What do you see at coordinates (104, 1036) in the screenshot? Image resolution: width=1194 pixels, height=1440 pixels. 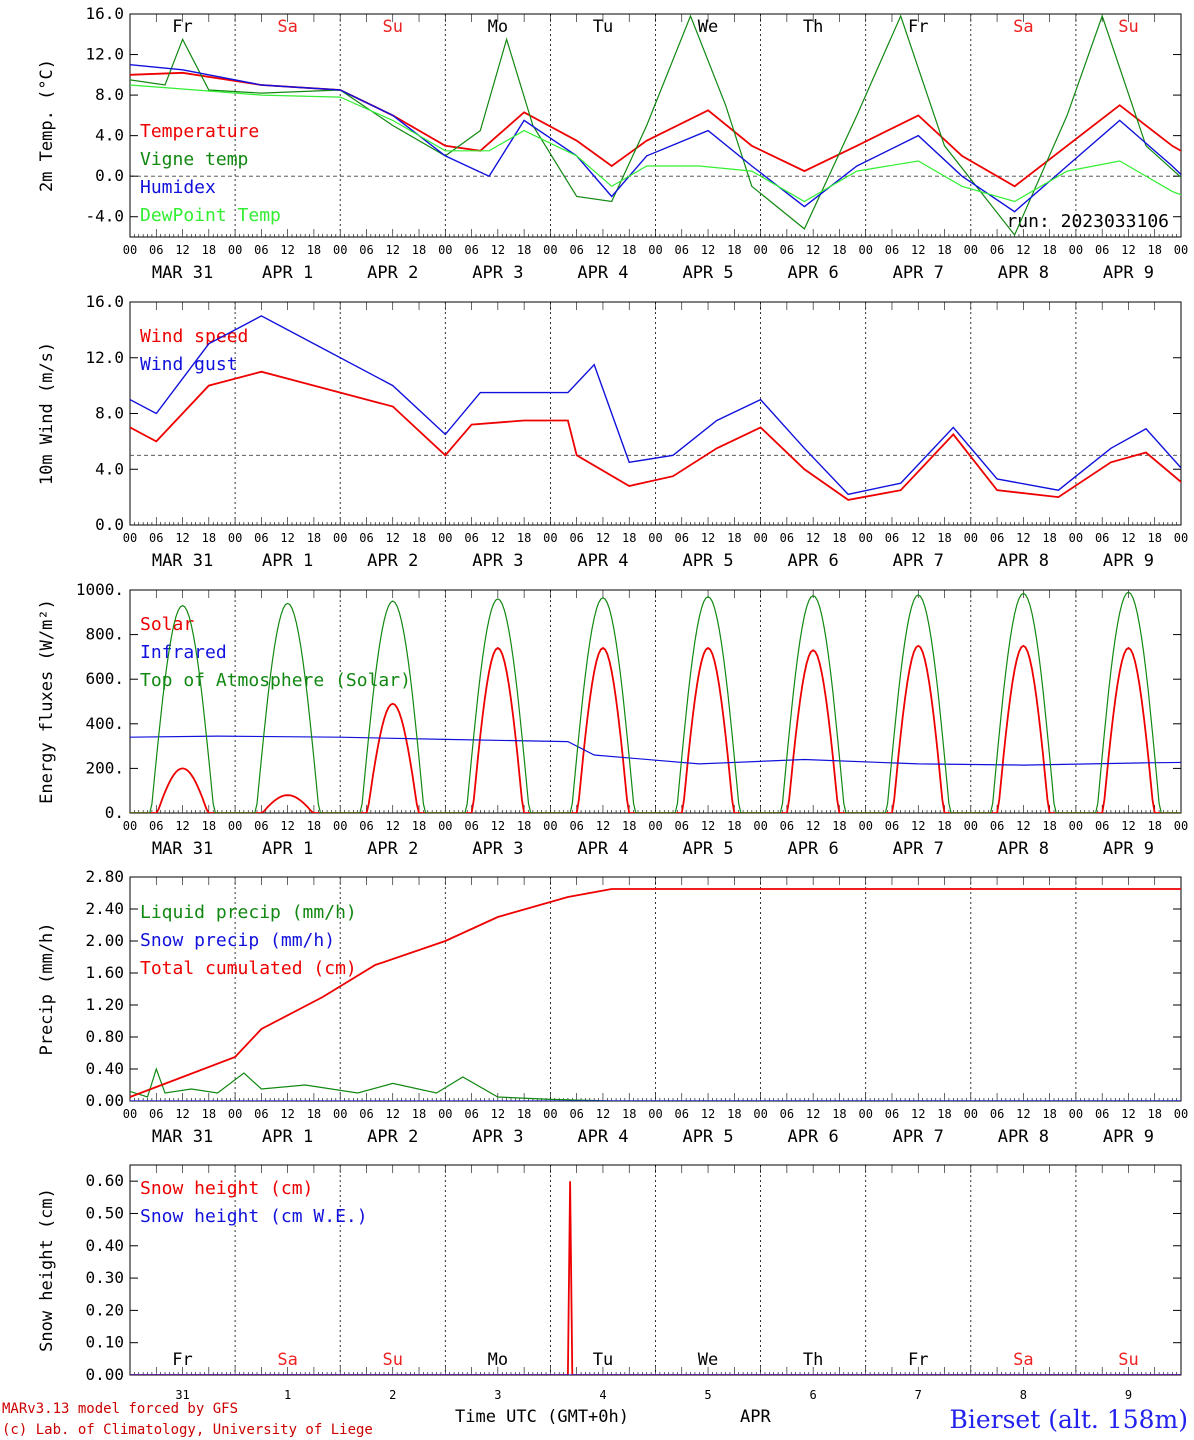 I see `y-tick-label: 0.80` at bounding box center [104, 1036].